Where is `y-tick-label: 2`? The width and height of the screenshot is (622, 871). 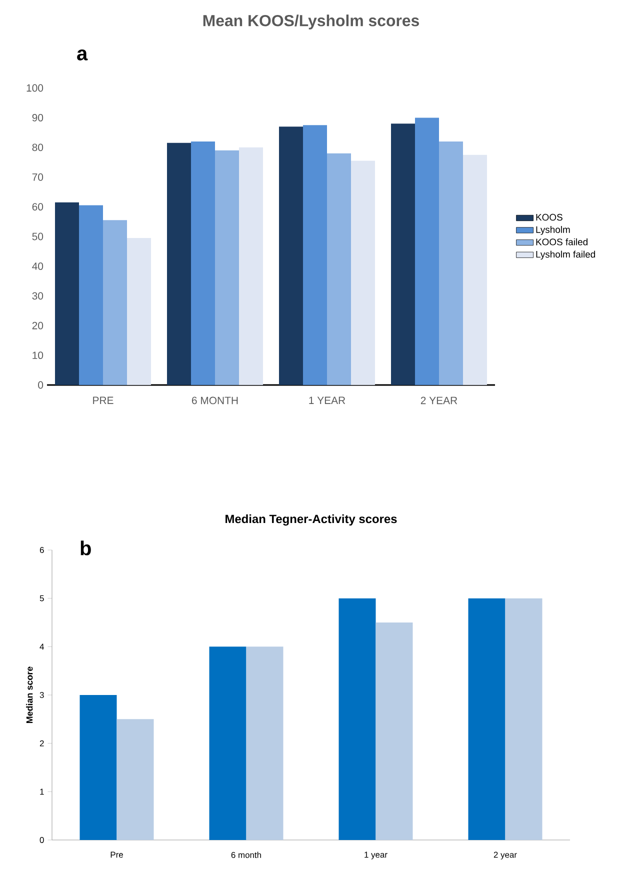 y-tick-label: 2 is located at coordinates (42, 743).